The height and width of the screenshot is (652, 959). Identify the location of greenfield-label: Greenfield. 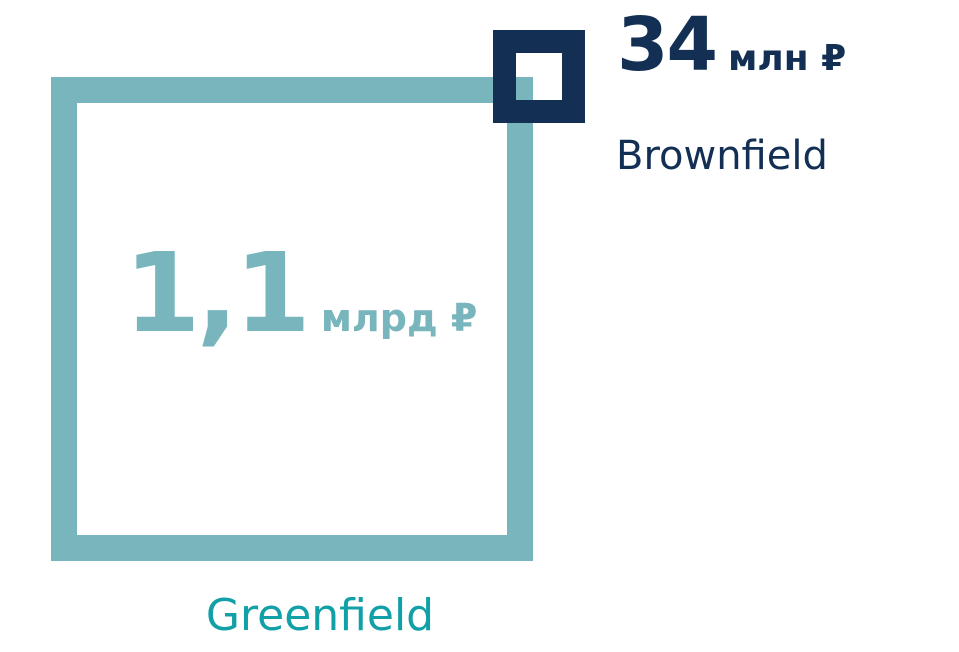
(320, 615).